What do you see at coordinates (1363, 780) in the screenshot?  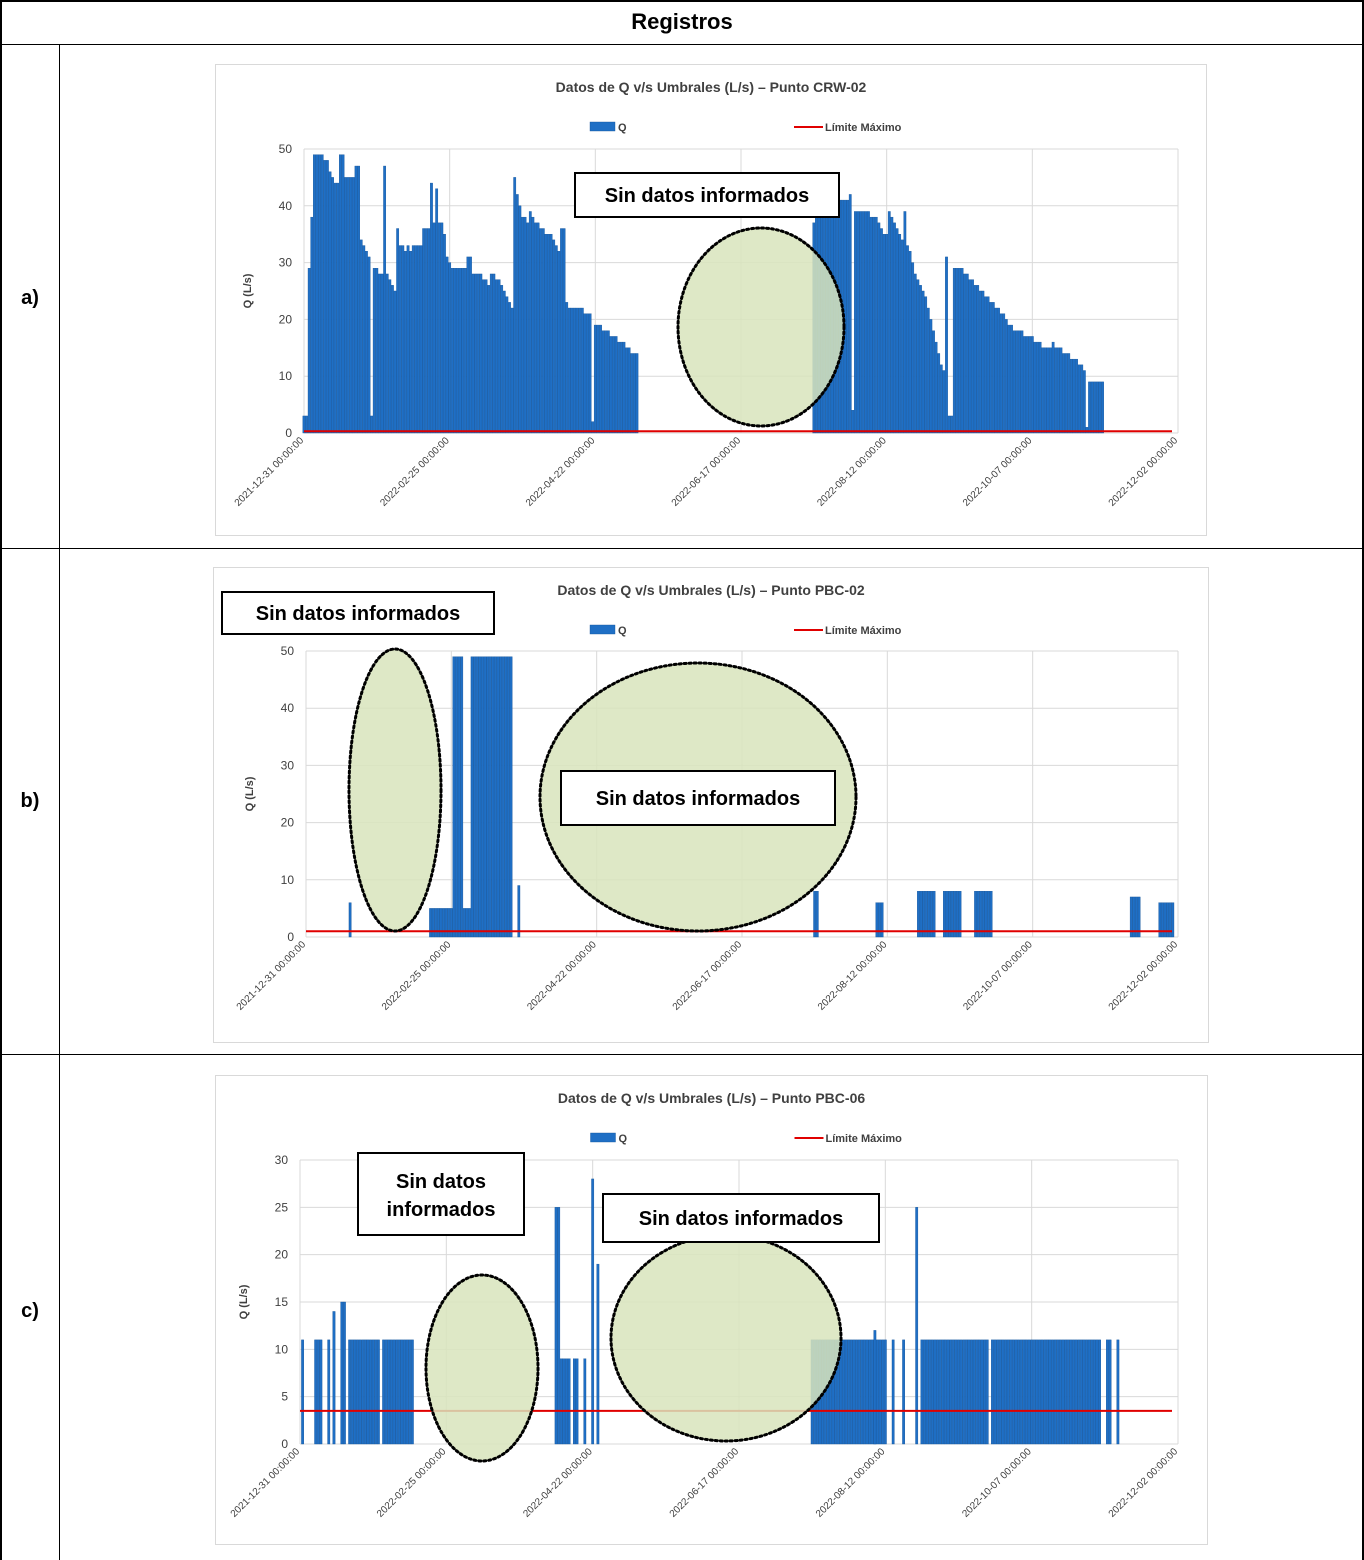 I see `table-border-right` at bounding box center [1363, 780].